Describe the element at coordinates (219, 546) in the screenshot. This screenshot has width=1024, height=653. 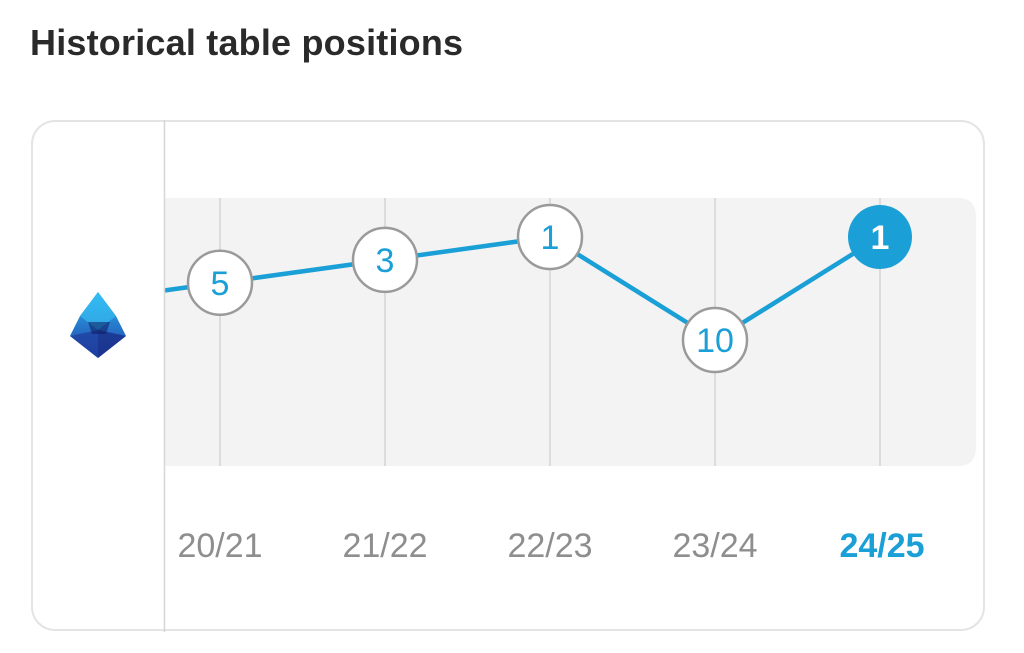
I see `x-tick-label: 20/21` at that location.